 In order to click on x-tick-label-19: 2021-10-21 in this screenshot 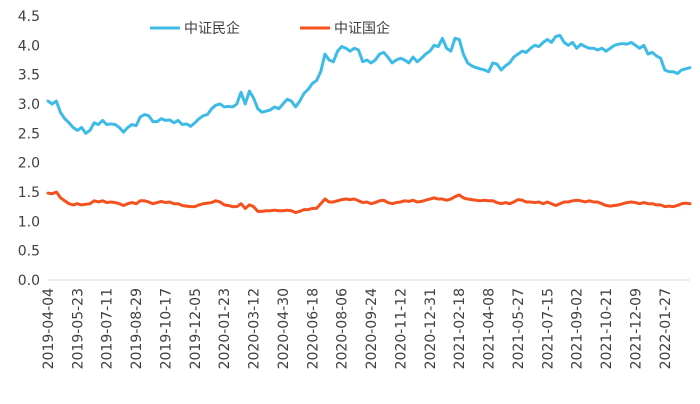, I will do `click(607, 328)`.